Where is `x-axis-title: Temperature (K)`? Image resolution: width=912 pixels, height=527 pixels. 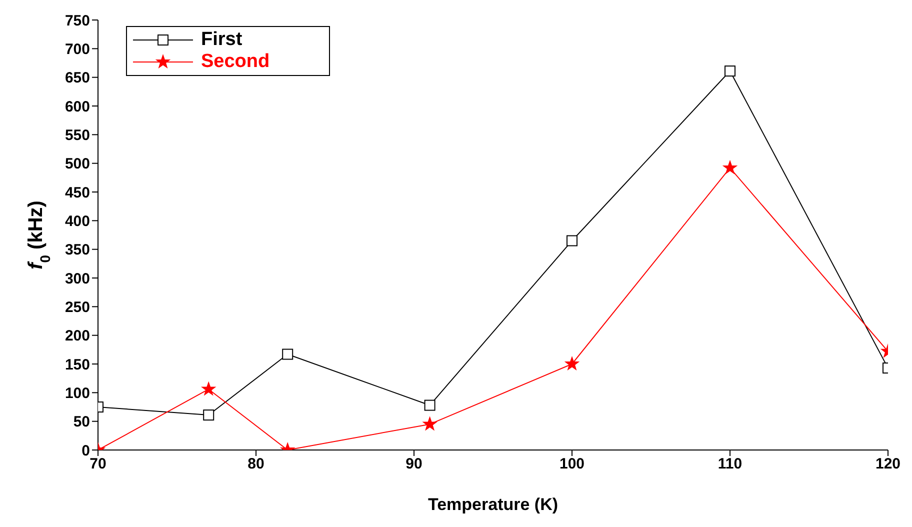
x-axis-title: Temperature (K) is located at coordinates (493, 504).